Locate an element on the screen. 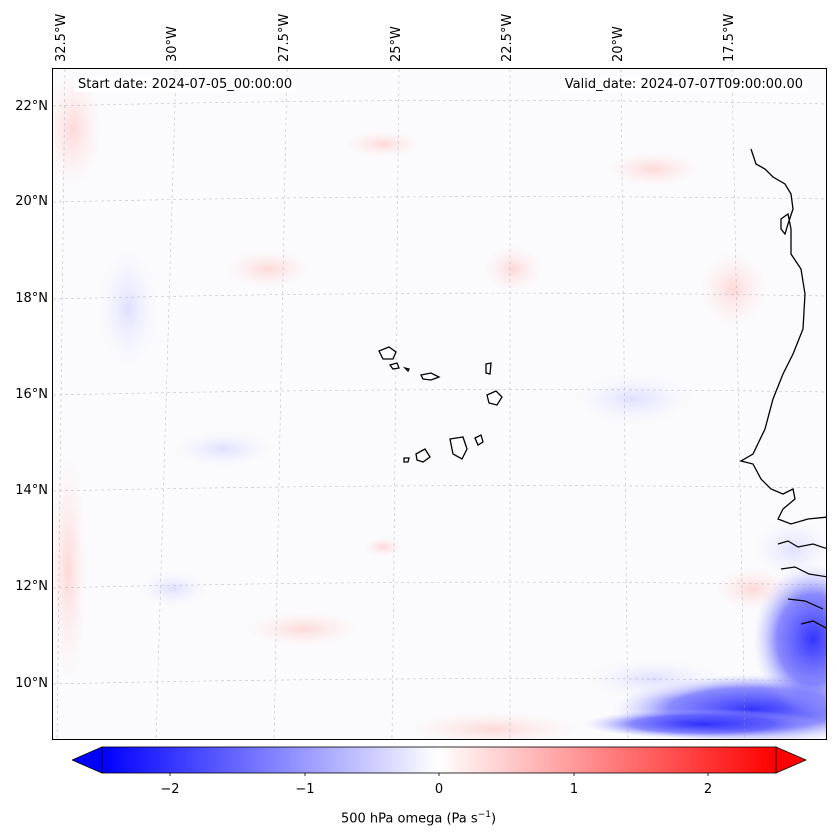 The width and height of the screenshot is (837, 839). colorbar is located at coordinates (440, 761).